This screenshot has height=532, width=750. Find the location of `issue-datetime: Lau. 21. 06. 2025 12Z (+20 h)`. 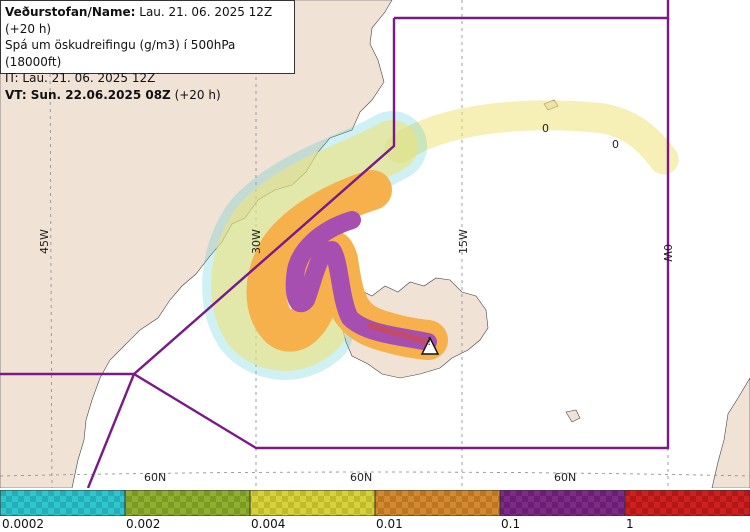

issue-datetime: Lau. 21. 06. 2025 12Z (+20 h) is located at coordinates (139, 20).